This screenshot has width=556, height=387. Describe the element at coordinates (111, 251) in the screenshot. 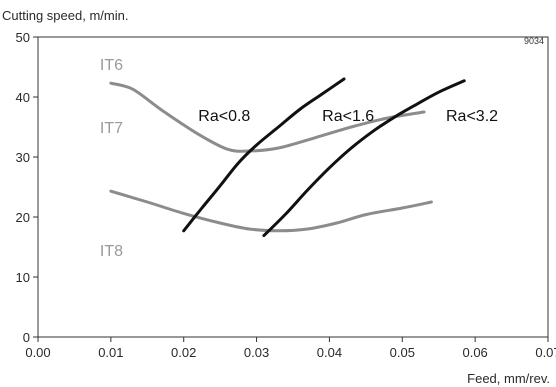

I see `zone-label-it8: IT8` at that location.